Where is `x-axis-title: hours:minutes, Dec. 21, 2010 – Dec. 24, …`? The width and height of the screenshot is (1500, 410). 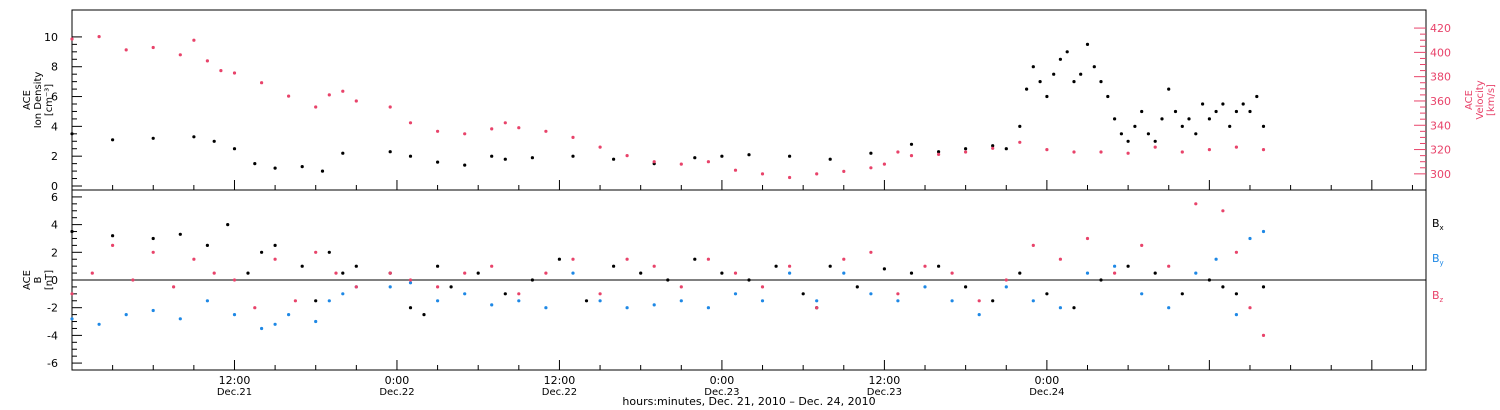
x-axis-title: hours:minutes, Dec. 21, 2010 – Dec. 24, … is located at coordinates (748, 401).